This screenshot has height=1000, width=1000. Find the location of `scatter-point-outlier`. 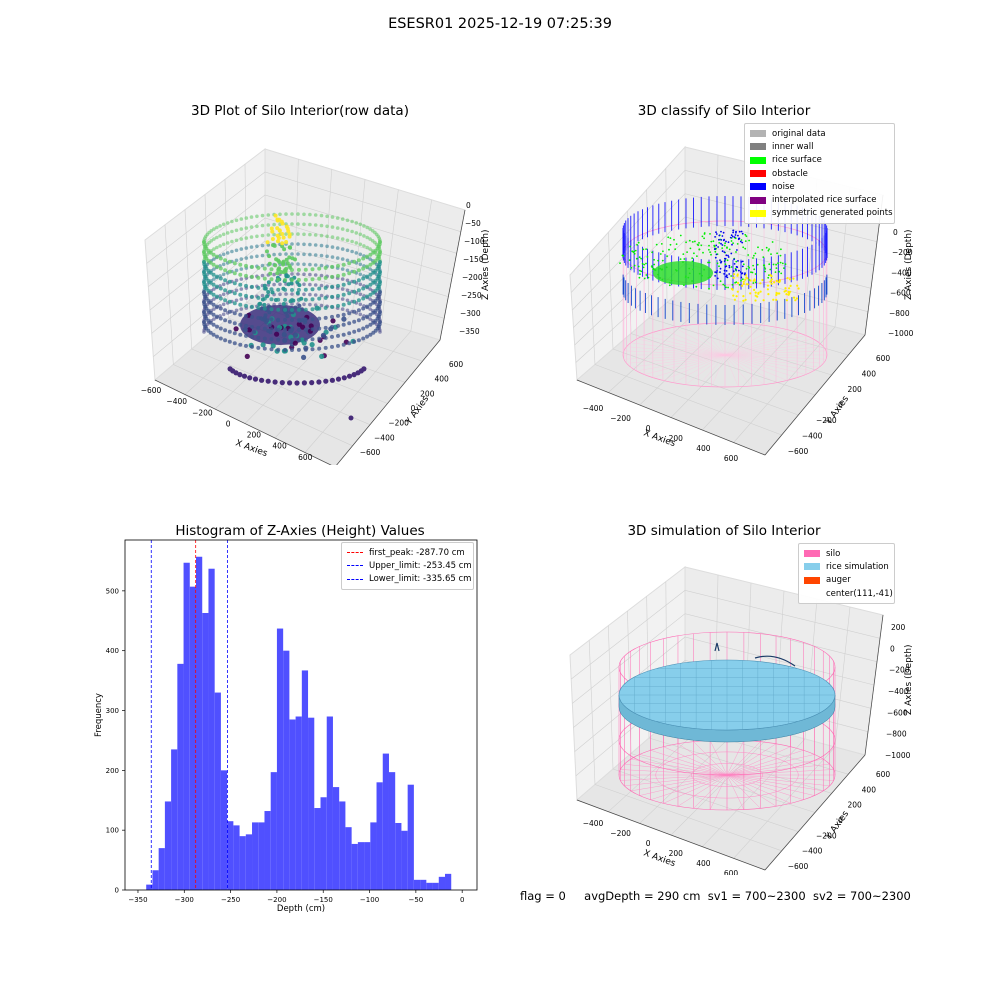

scatter-point-outlier is located at coordinates (351, 418).